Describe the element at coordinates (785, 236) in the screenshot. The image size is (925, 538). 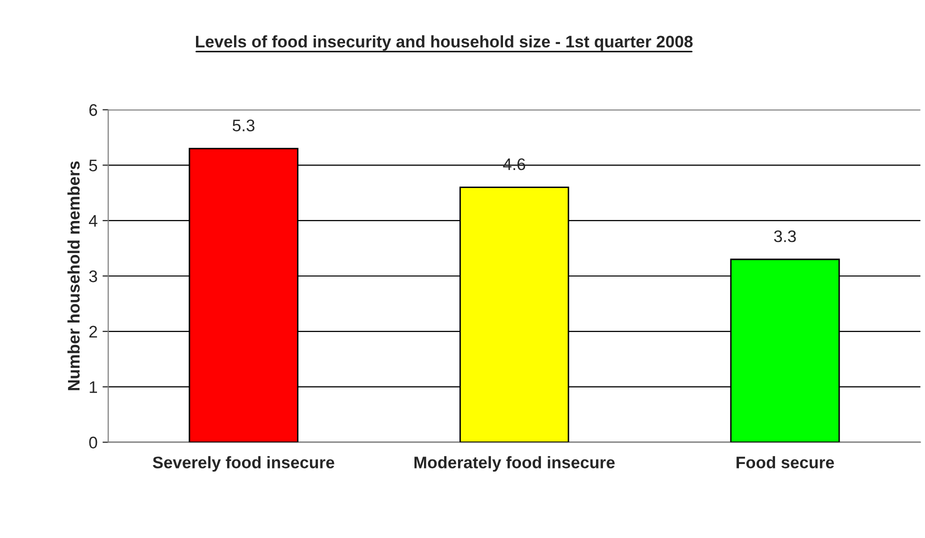
I see `data-label: 3.3` at that location.